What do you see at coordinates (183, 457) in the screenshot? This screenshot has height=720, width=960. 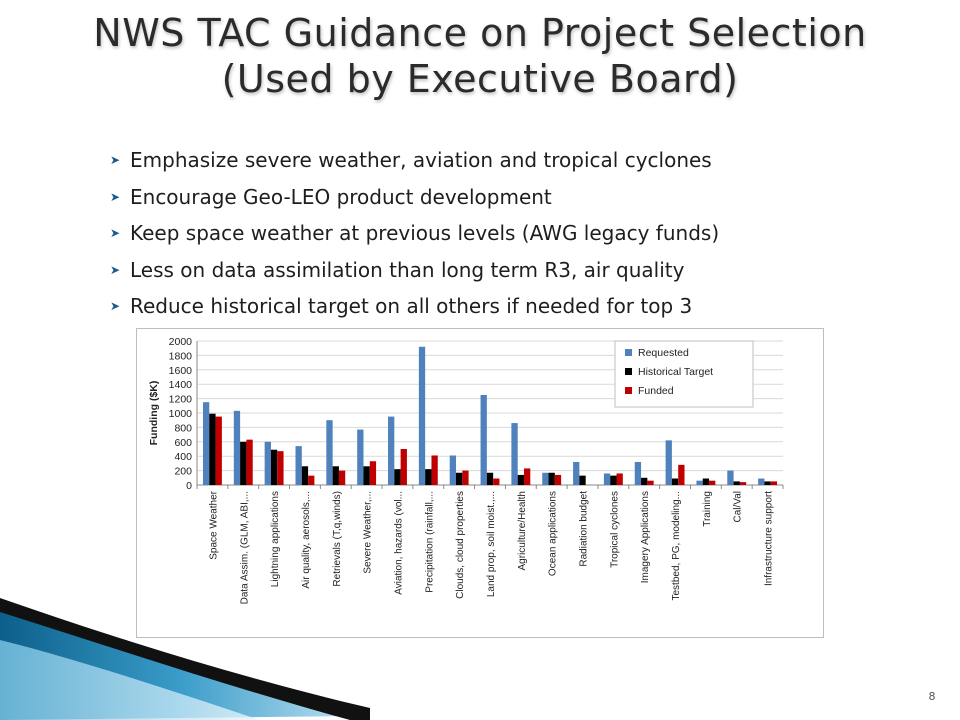 I see `y-tick-label: 400` at bounding box center [183, 457].